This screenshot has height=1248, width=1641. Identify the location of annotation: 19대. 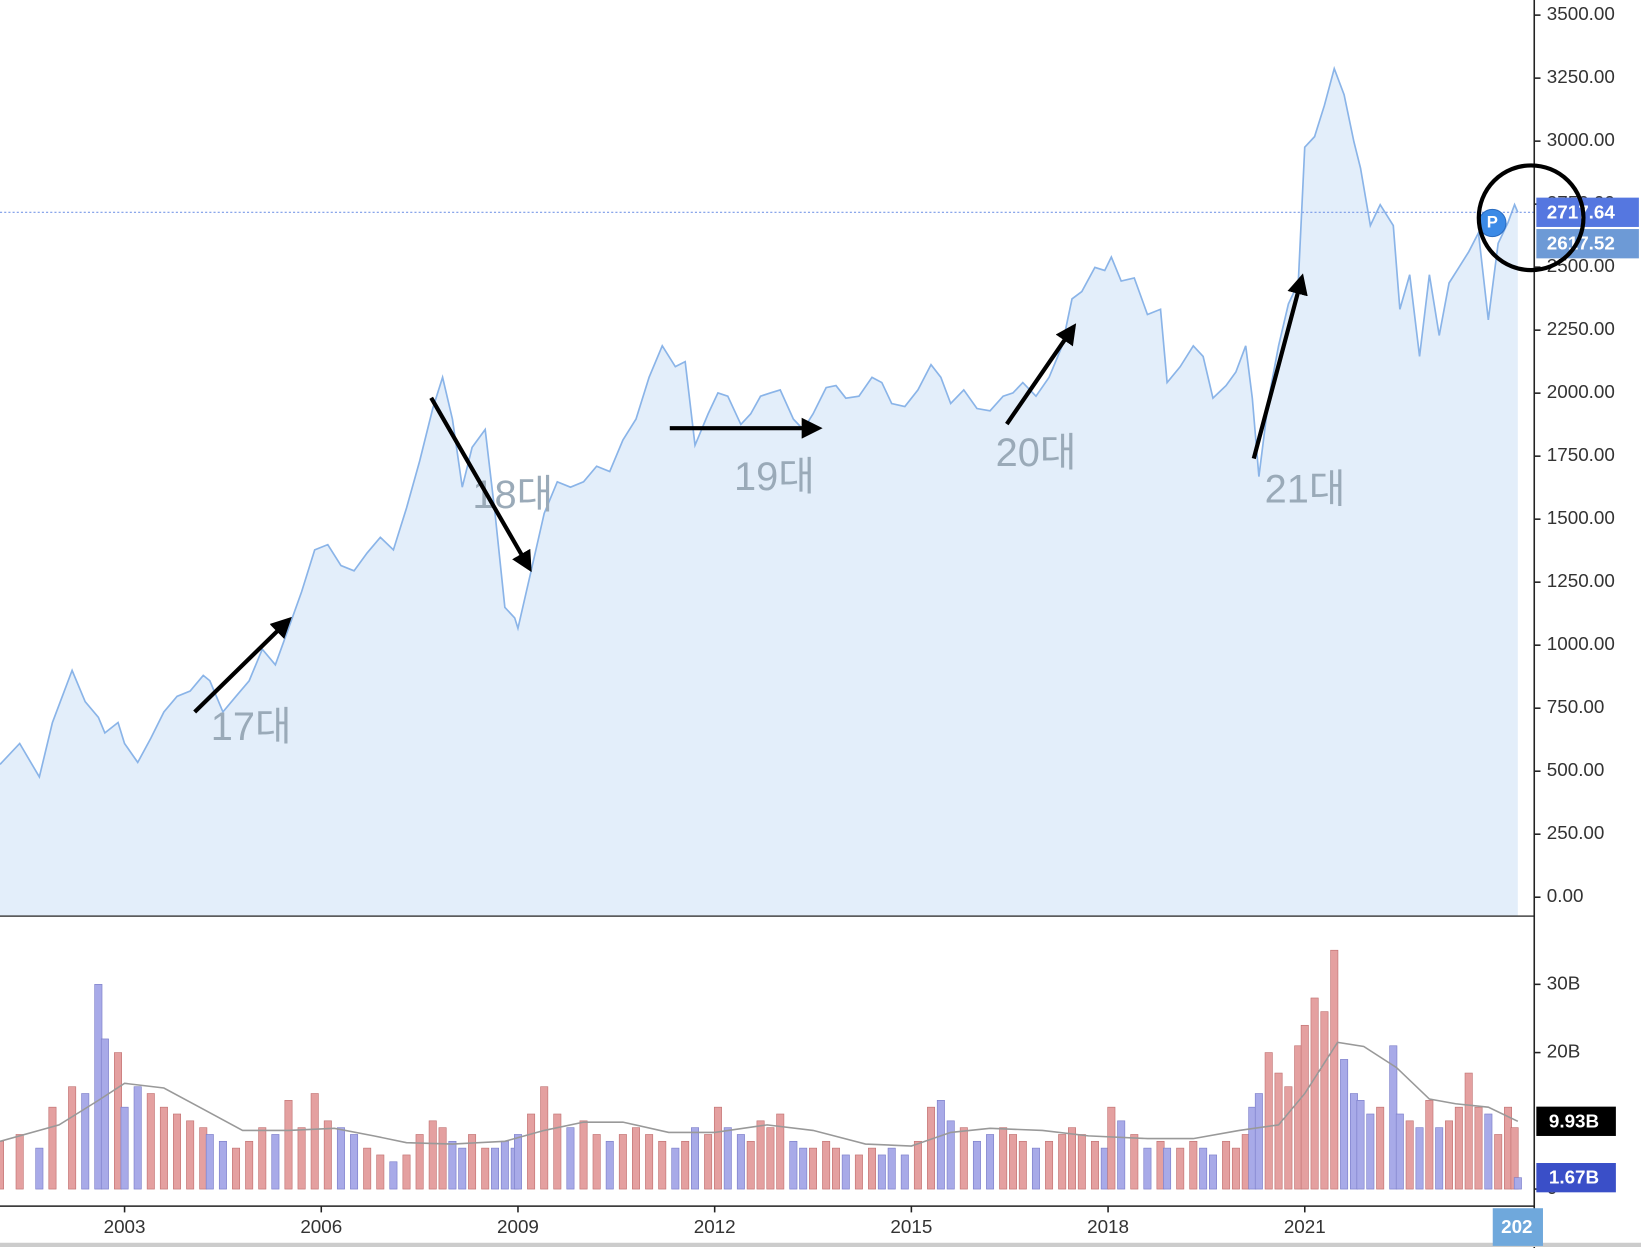
(774, 477).